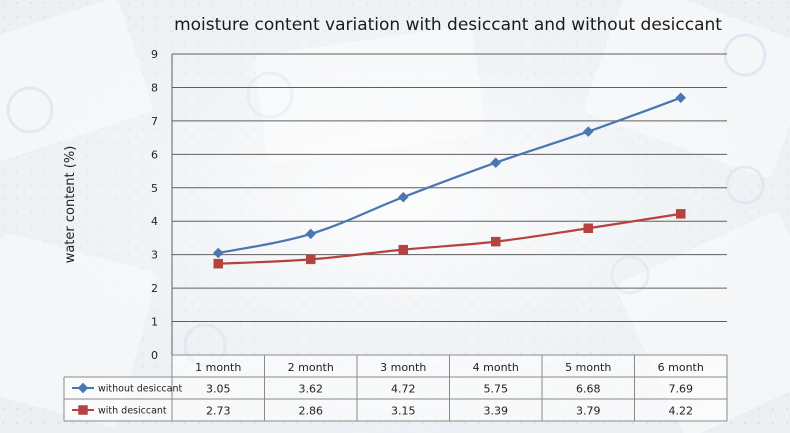  I want to click on data-label: 2.86, so click(311, 411).